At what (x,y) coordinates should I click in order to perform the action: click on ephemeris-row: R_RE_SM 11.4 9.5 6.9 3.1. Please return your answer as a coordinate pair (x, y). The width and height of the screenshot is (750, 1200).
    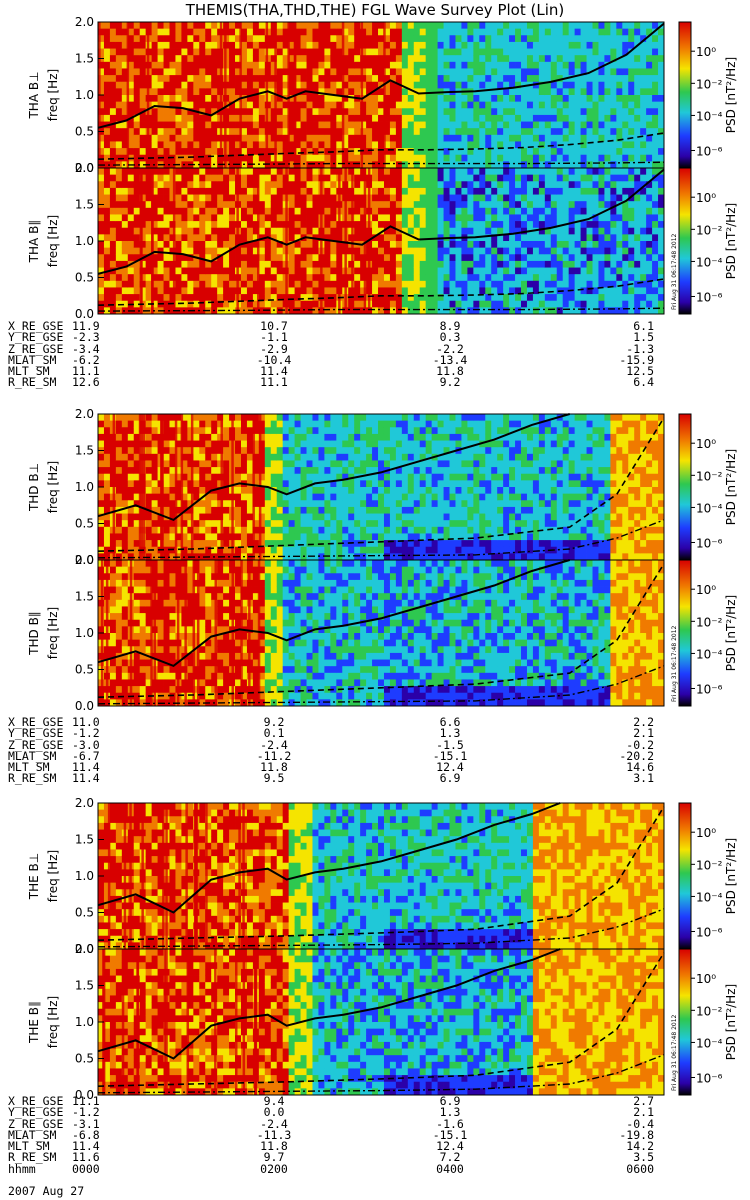
    Looking at the image, I should click on (338, 778).